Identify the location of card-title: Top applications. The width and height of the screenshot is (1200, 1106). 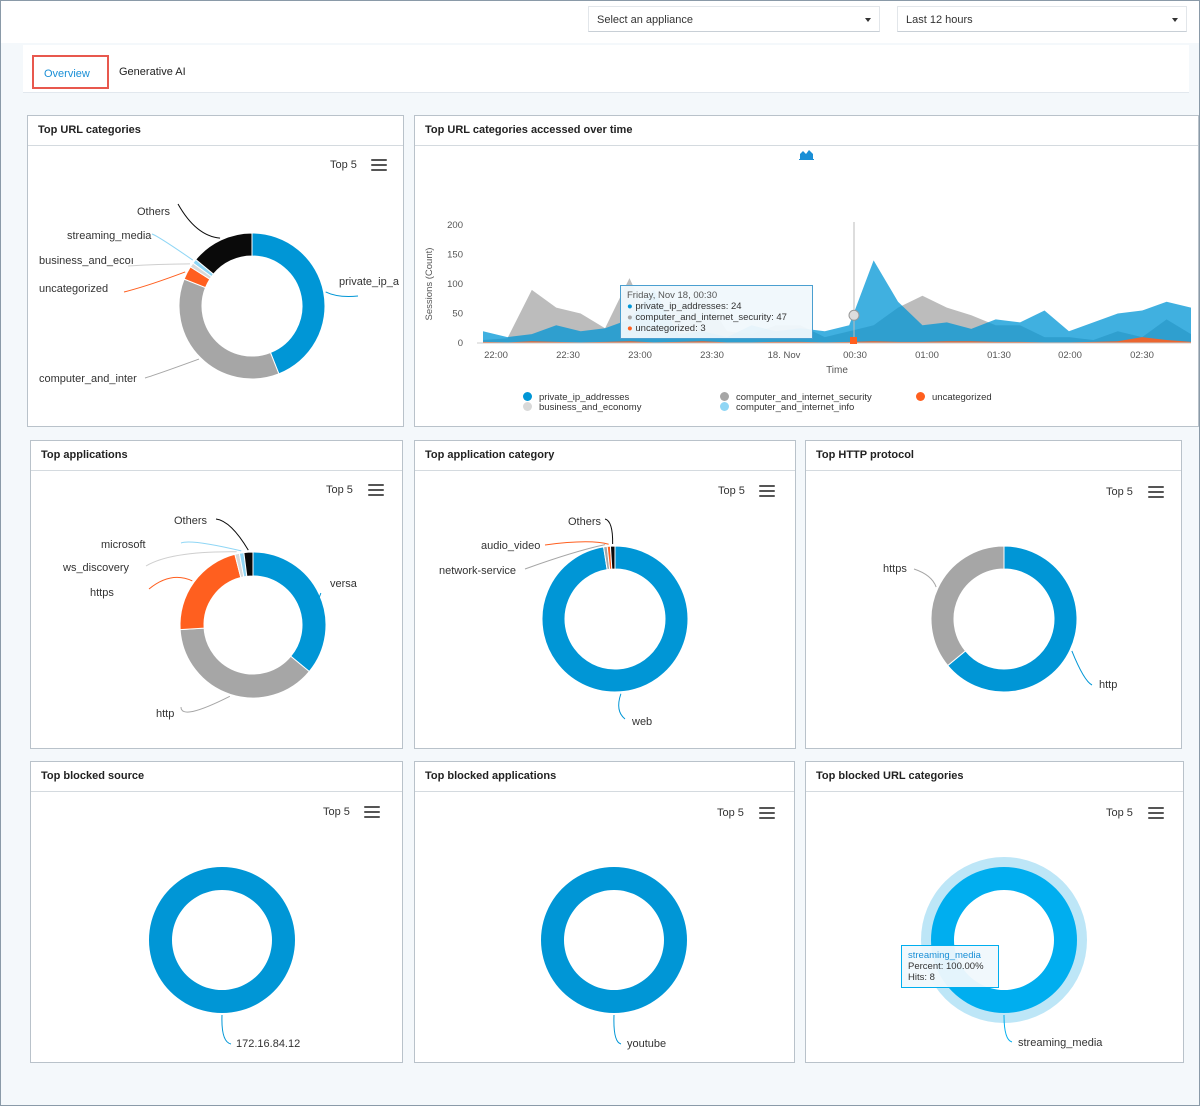
(216, 456).